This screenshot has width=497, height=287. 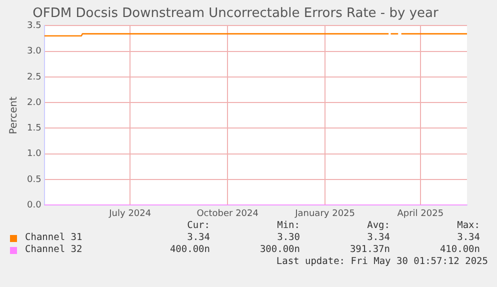 I want to click on text: 400.00n, so click(x=189, y=250).